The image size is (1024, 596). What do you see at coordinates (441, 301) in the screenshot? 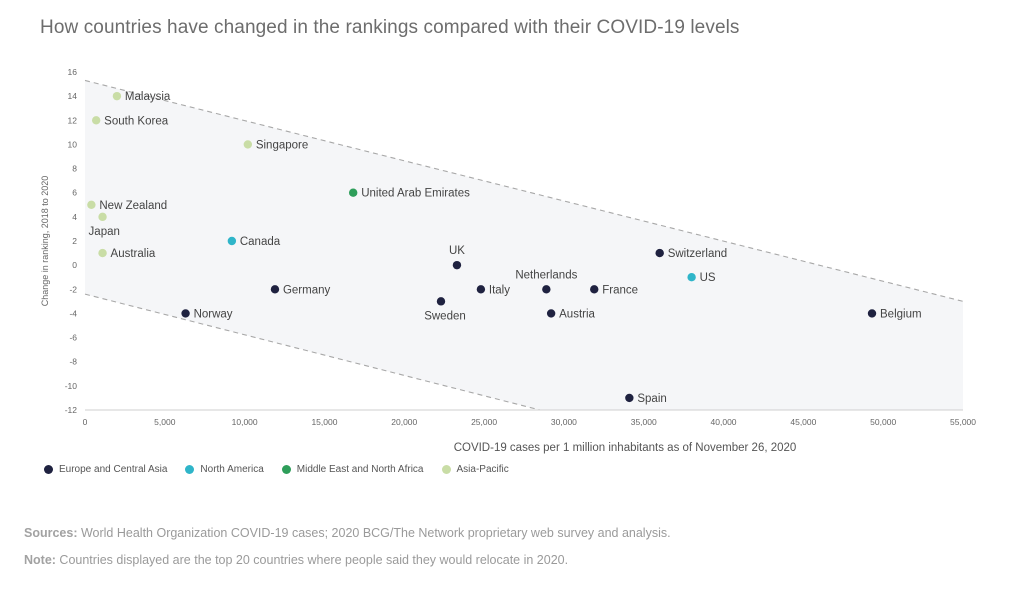
I see `point-sweden` at bounding box center [441, 301].